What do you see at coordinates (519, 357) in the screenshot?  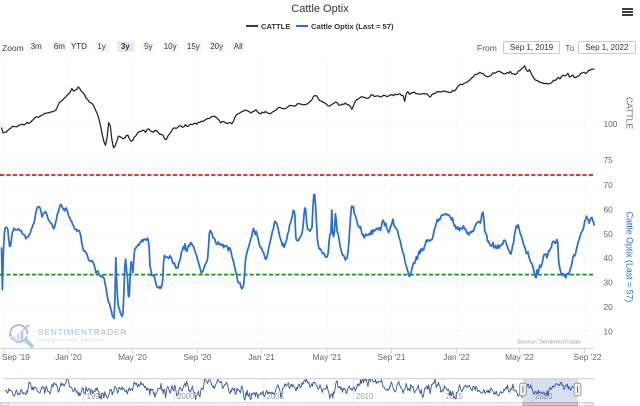 I see `svg-text: May '22` at bounding box center [519, 357].